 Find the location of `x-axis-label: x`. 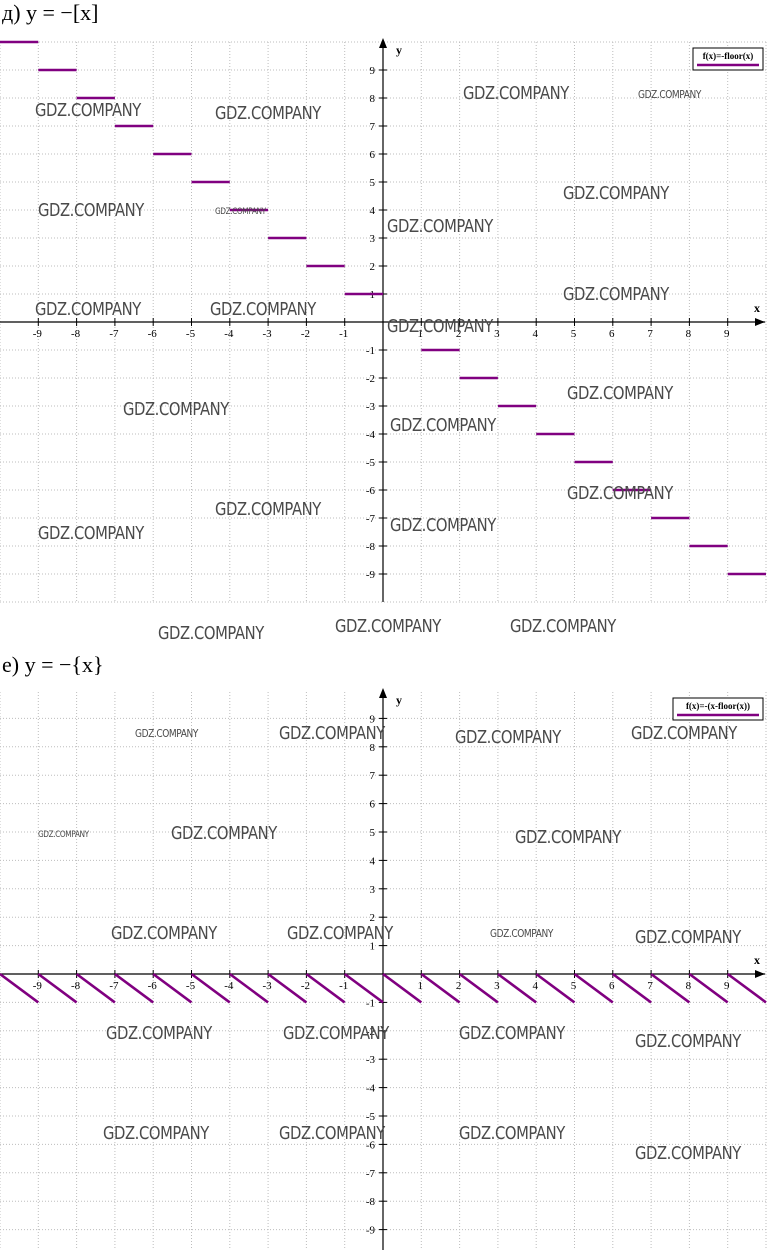

x-axis-label: x is located at coordinates (757, 308).